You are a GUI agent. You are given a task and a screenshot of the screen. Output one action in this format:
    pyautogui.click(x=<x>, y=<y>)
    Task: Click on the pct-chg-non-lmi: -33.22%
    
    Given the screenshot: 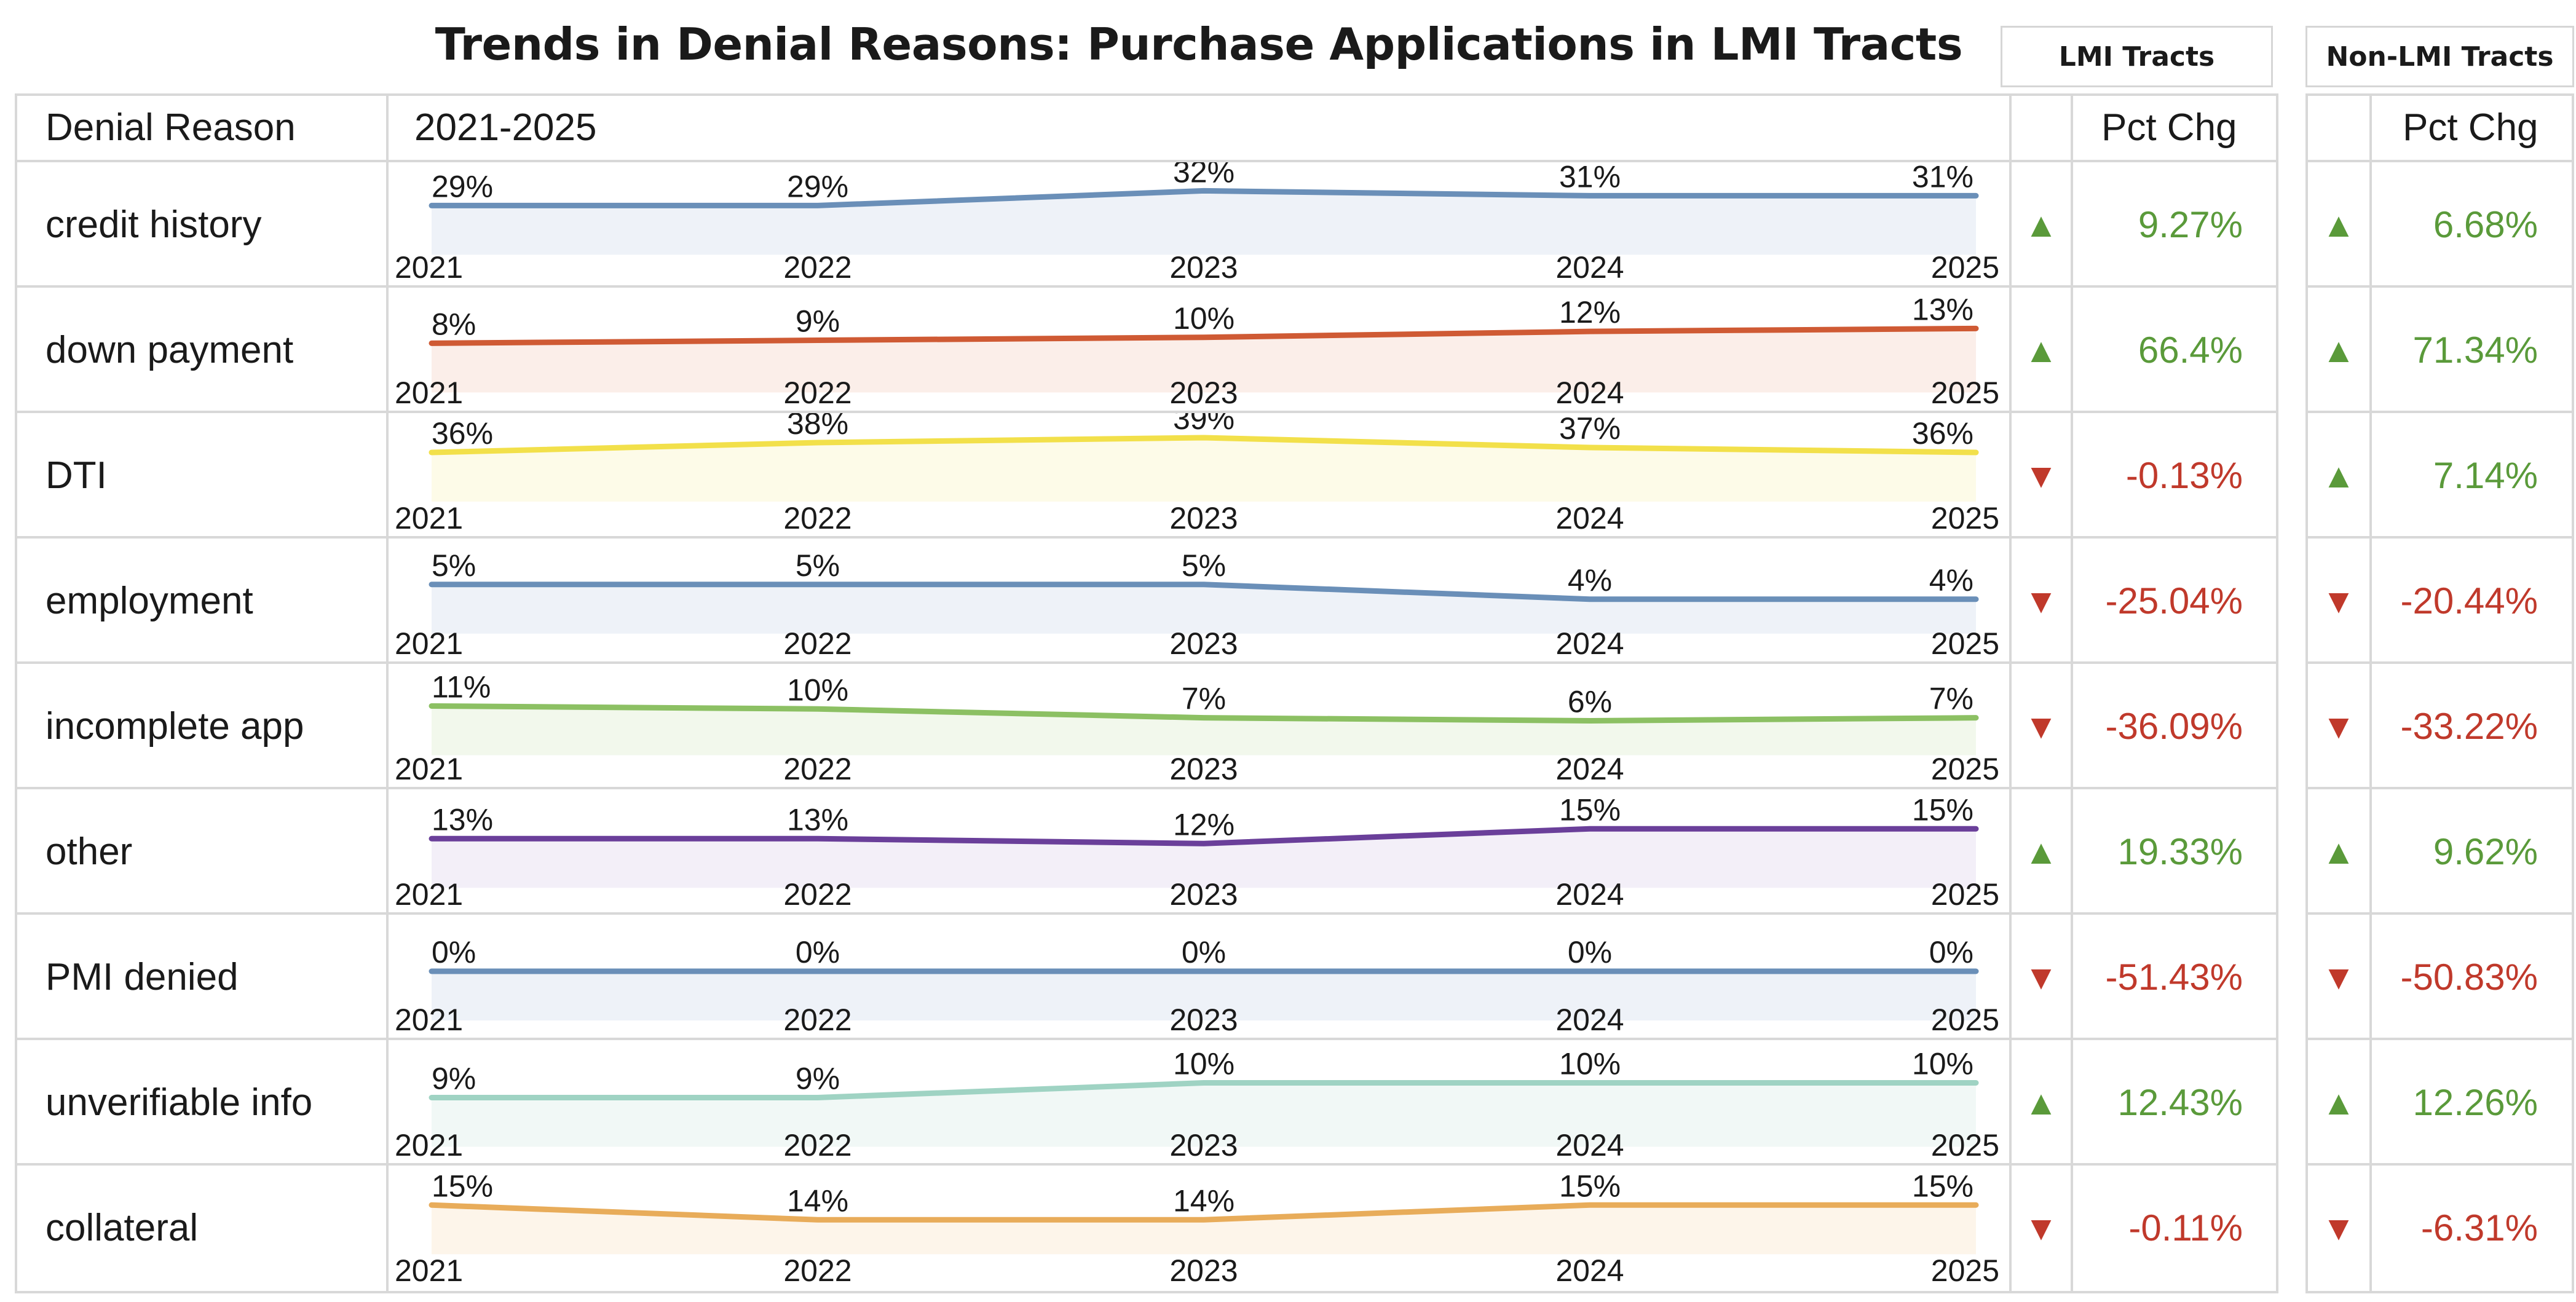 What is the action you would take?
    pyautogui.click(x=2469, y=726)
    